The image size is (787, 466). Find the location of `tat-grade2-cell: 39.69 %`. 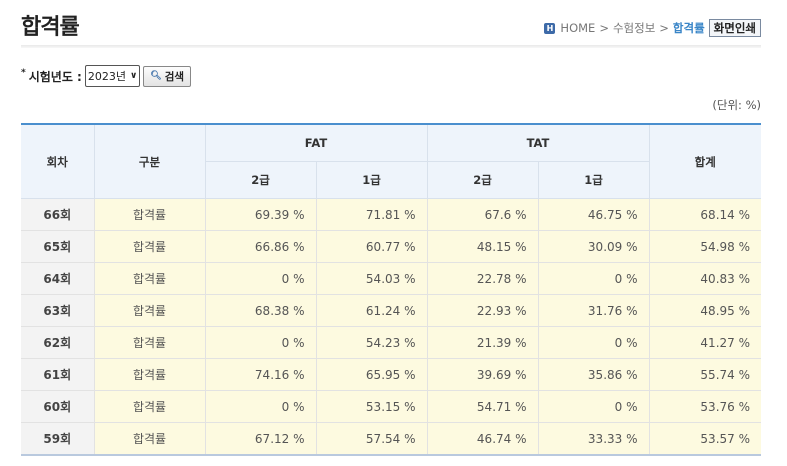

tat-grade2-cell: 39.69 % is located at coordinates (482, 374).